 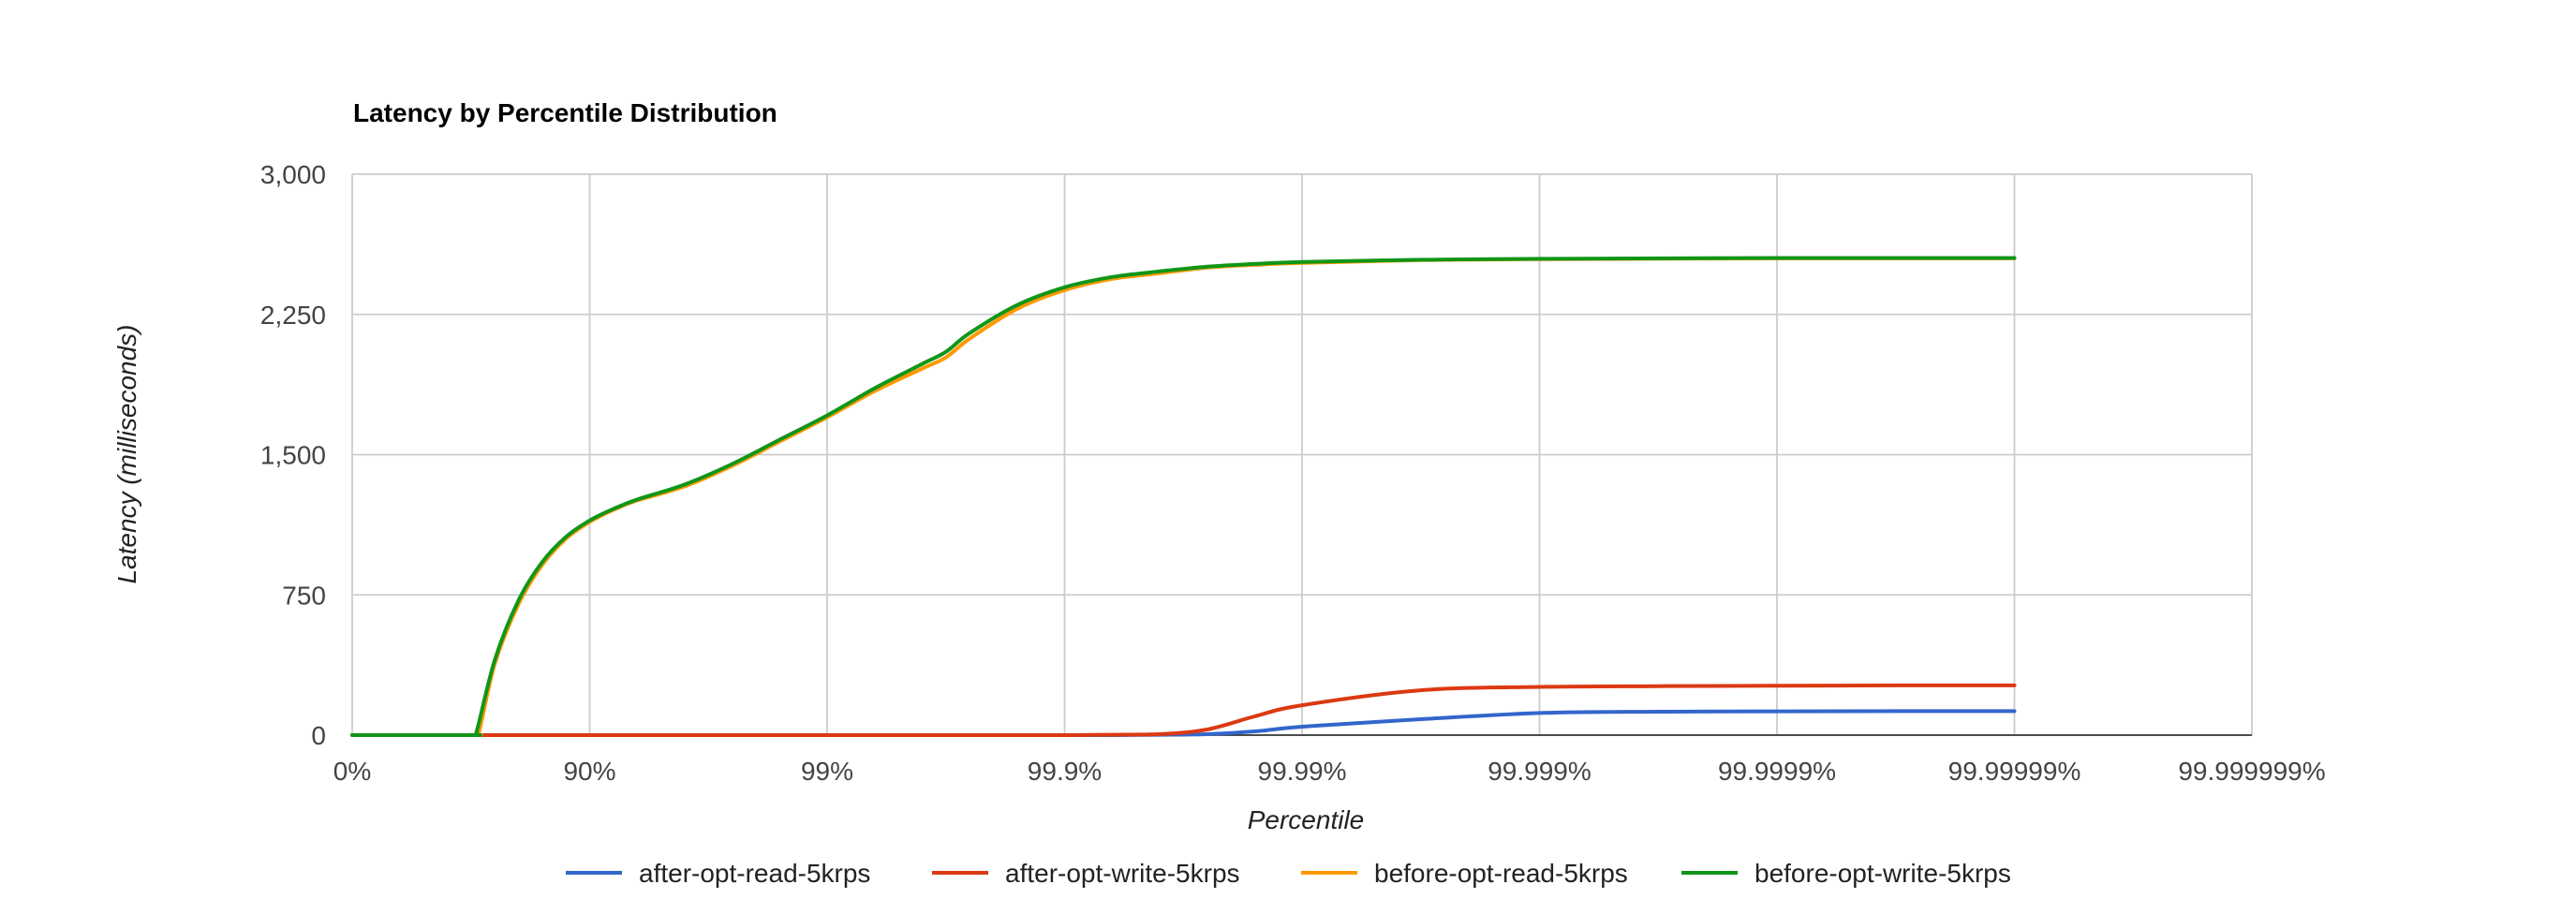 I want to click on legend-label: before-opt-read-5krps, so click(x=1501, y=873).